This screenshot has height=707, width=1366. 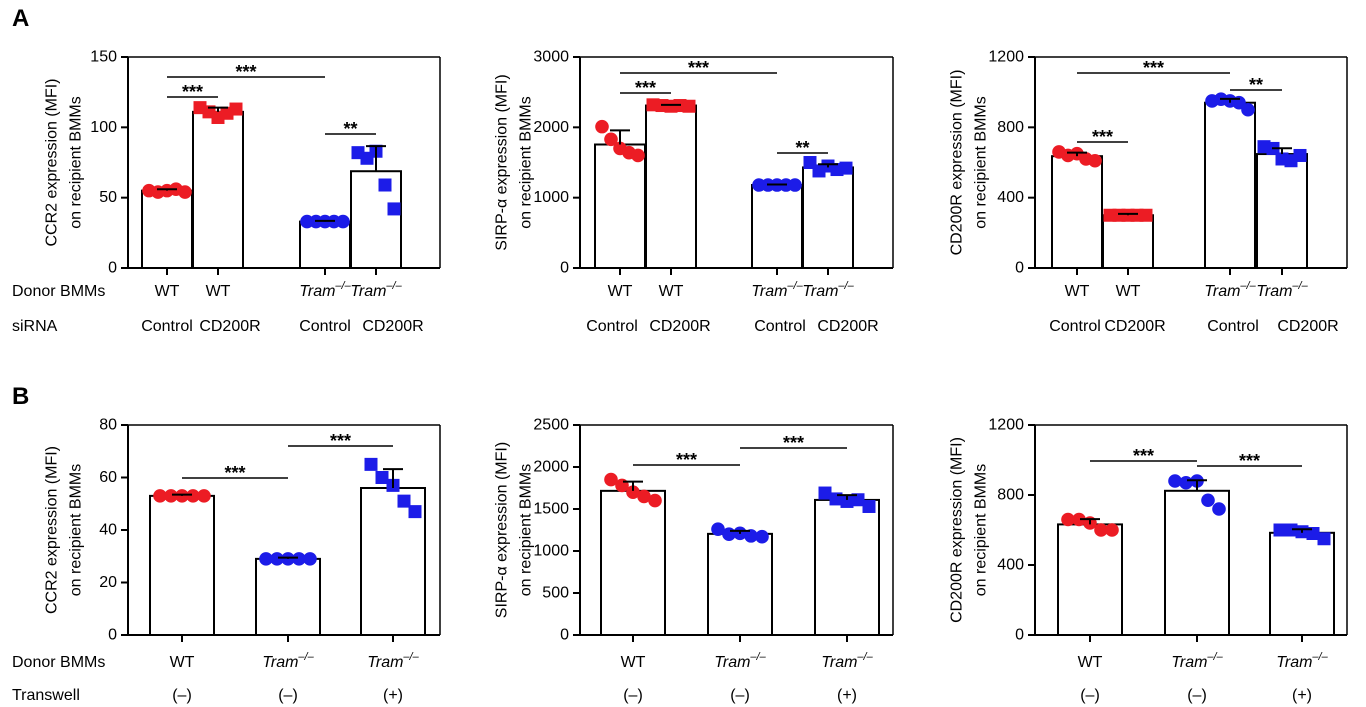 What do you see at coordinates (1233, 326) in the screenshot?
I see `condition-label: Control` at bounding box center [1233, 326].